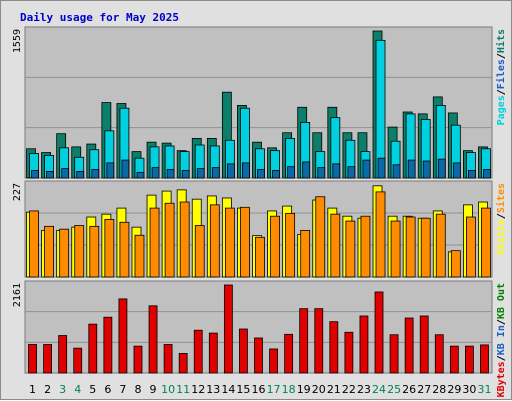 This screenshot has width=512, height=401. What do you see at coordinates (304, 389) in the screenshot?
I see `day-label-19: 19` at bounding box center [304, 389].